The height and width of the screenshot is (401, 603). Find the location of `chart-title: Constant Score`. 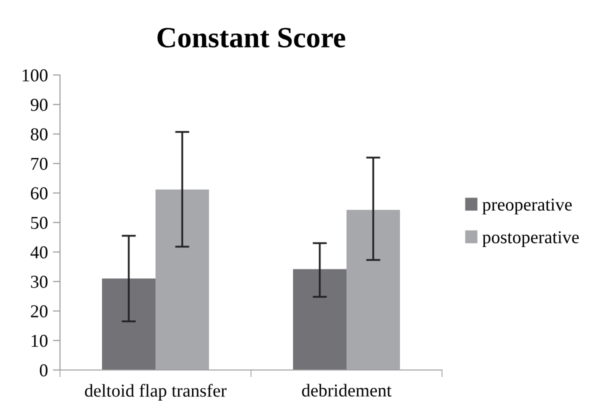

chart-title: Constant Score is located at coordinates (251, 38).